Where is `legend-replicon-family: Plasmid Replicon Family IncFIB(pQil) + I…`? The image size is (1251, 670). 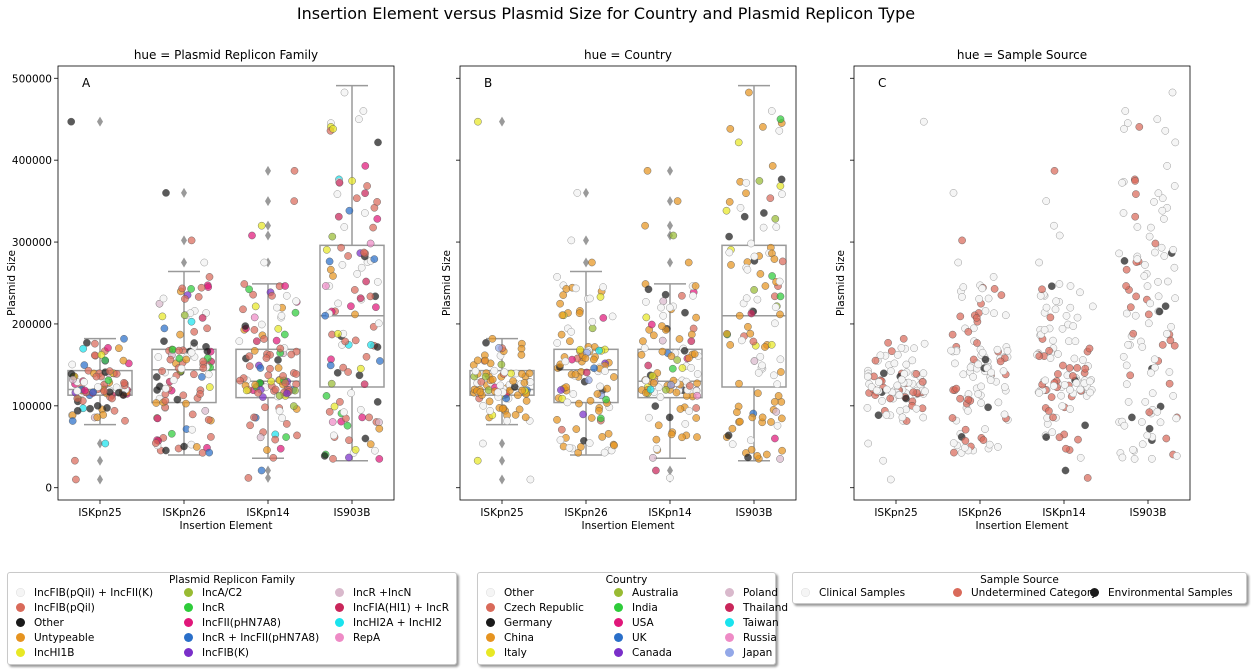
legend-replicon-family: Plasmid Replicon Family IncFIB(pQil) + I… is located at coordinates (232, 618).